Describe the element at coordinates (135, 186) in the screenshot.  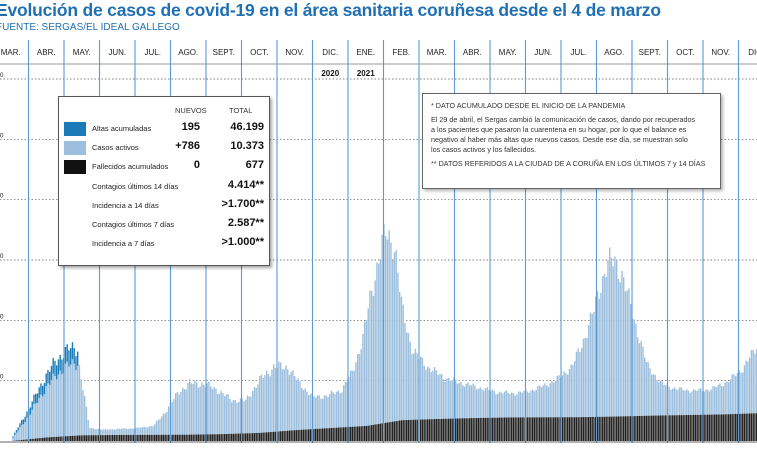
I see `stat-label: Contagios últimos 14 días` at that location.